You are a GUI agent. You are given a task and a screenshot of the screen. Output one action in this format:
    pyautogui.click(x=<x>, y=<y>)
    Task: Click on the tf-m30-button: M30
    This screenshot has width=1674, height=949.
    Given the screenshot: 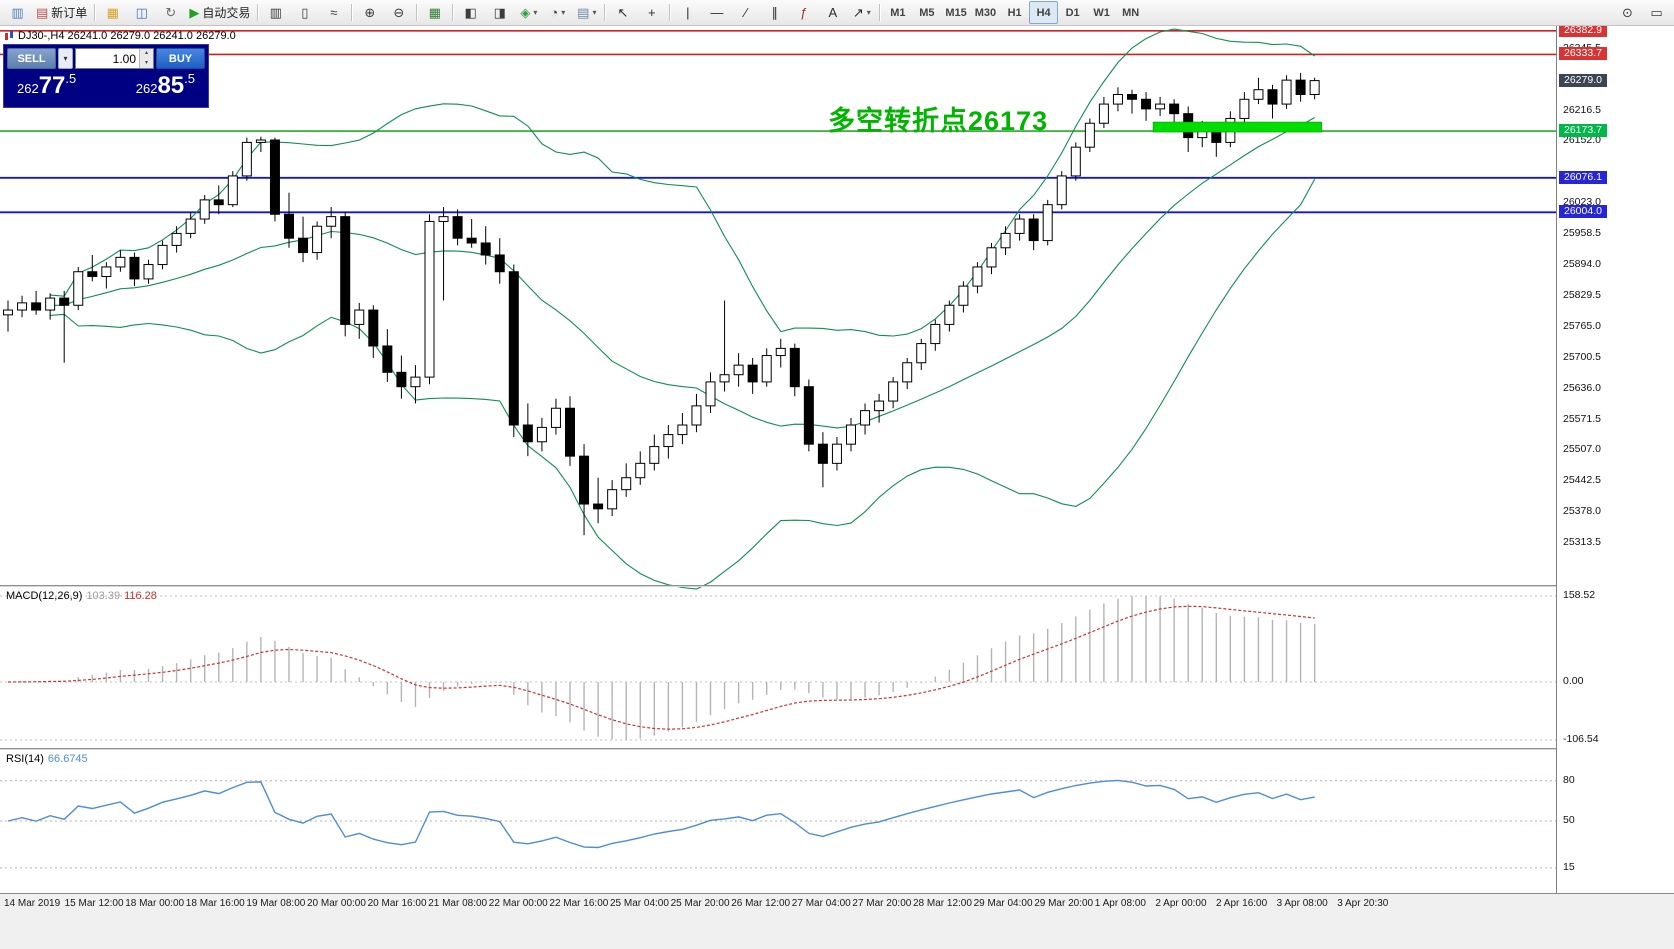 What is the action you would take?
    pyautogui.click(x=985, y=12)
    